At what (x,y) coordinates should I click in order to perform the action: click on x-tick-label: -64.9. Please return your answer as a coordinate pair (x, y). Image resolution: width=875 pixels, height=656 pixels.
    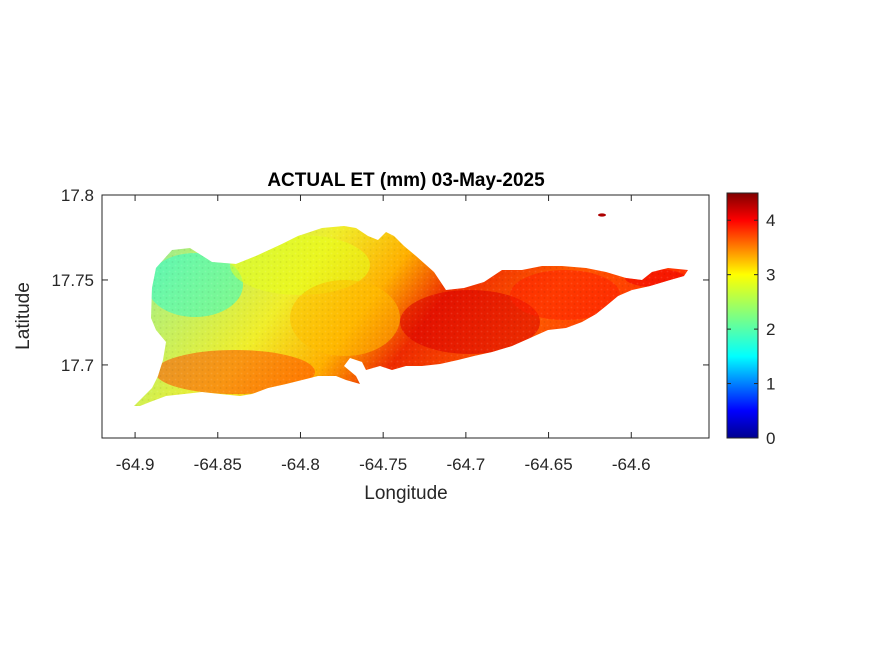
    Looking at the image, I should click on (135, 464).